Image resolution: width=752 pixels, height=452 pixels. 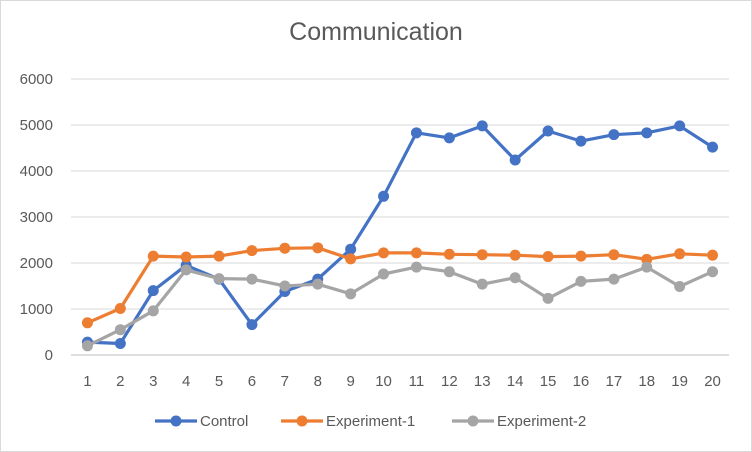 I want to click on legend-item: Experiment-1, so click(x=348, y=421).